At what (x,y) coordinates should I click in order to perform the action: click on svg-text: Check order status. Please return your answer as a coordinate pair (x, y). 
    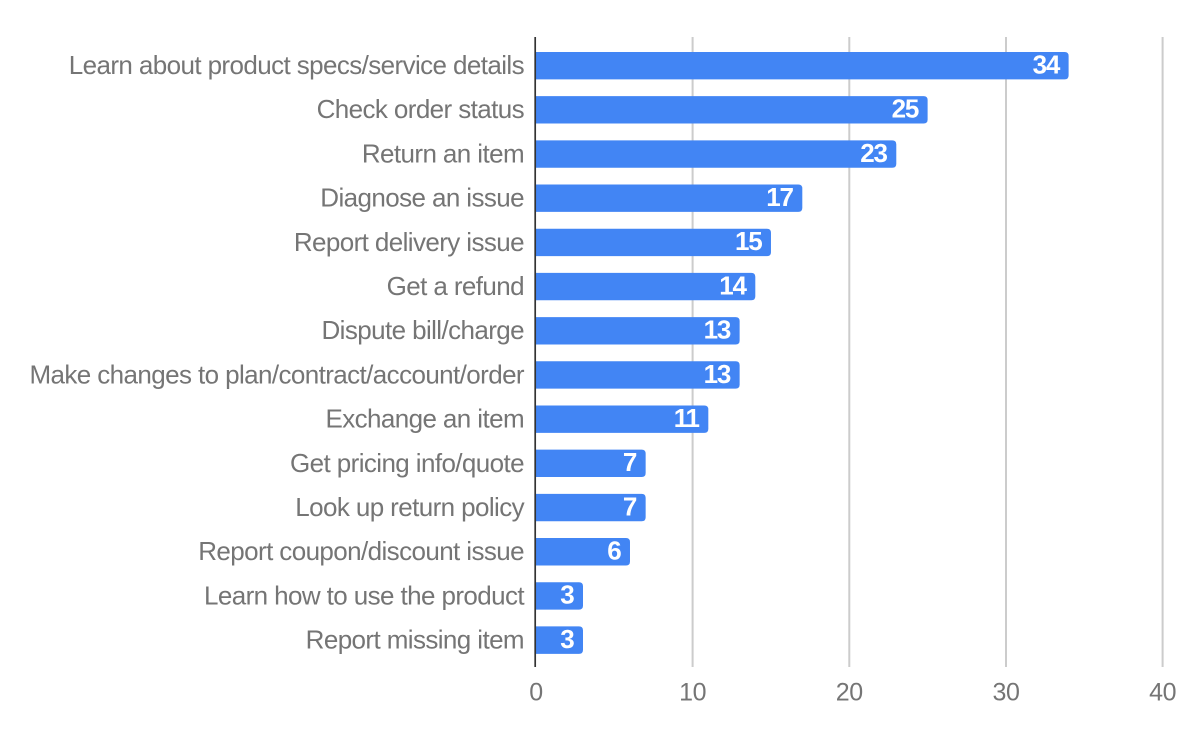
    Looking at the image, I should click on (421, 109).